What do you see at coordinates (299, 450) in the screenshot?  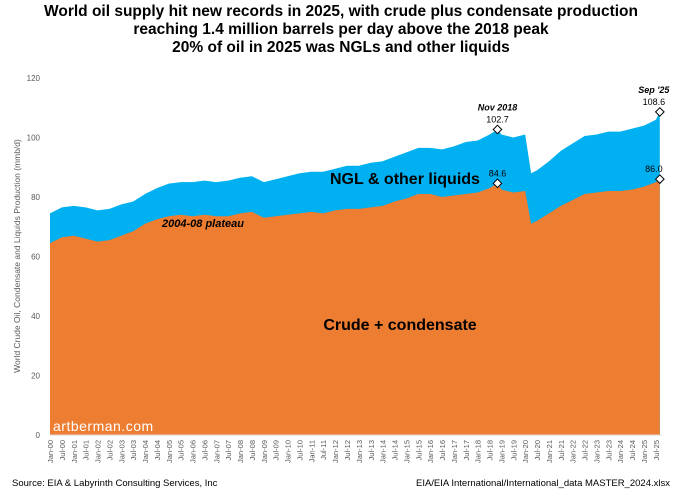 I see `x-tick-label: Jul-10` at bounding box center [299, 450].